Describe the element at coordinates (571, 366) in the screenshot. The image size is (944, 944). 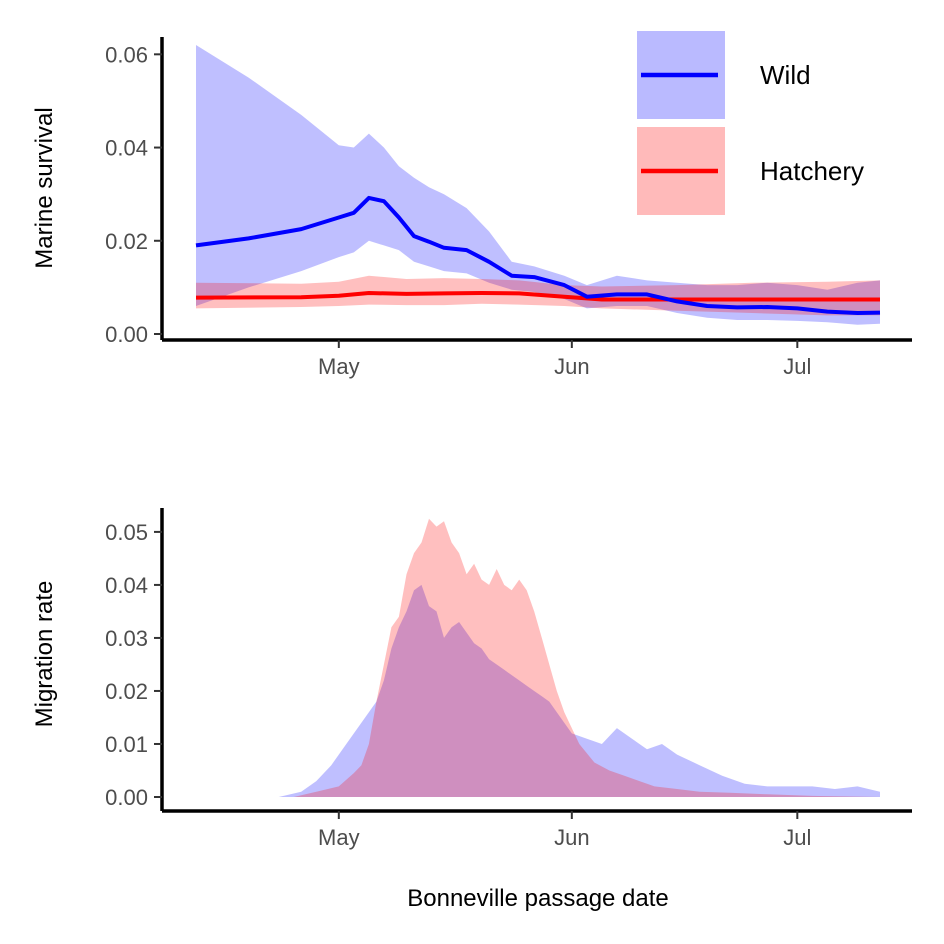
I see `top-x-tick-label: Jun` at that location.